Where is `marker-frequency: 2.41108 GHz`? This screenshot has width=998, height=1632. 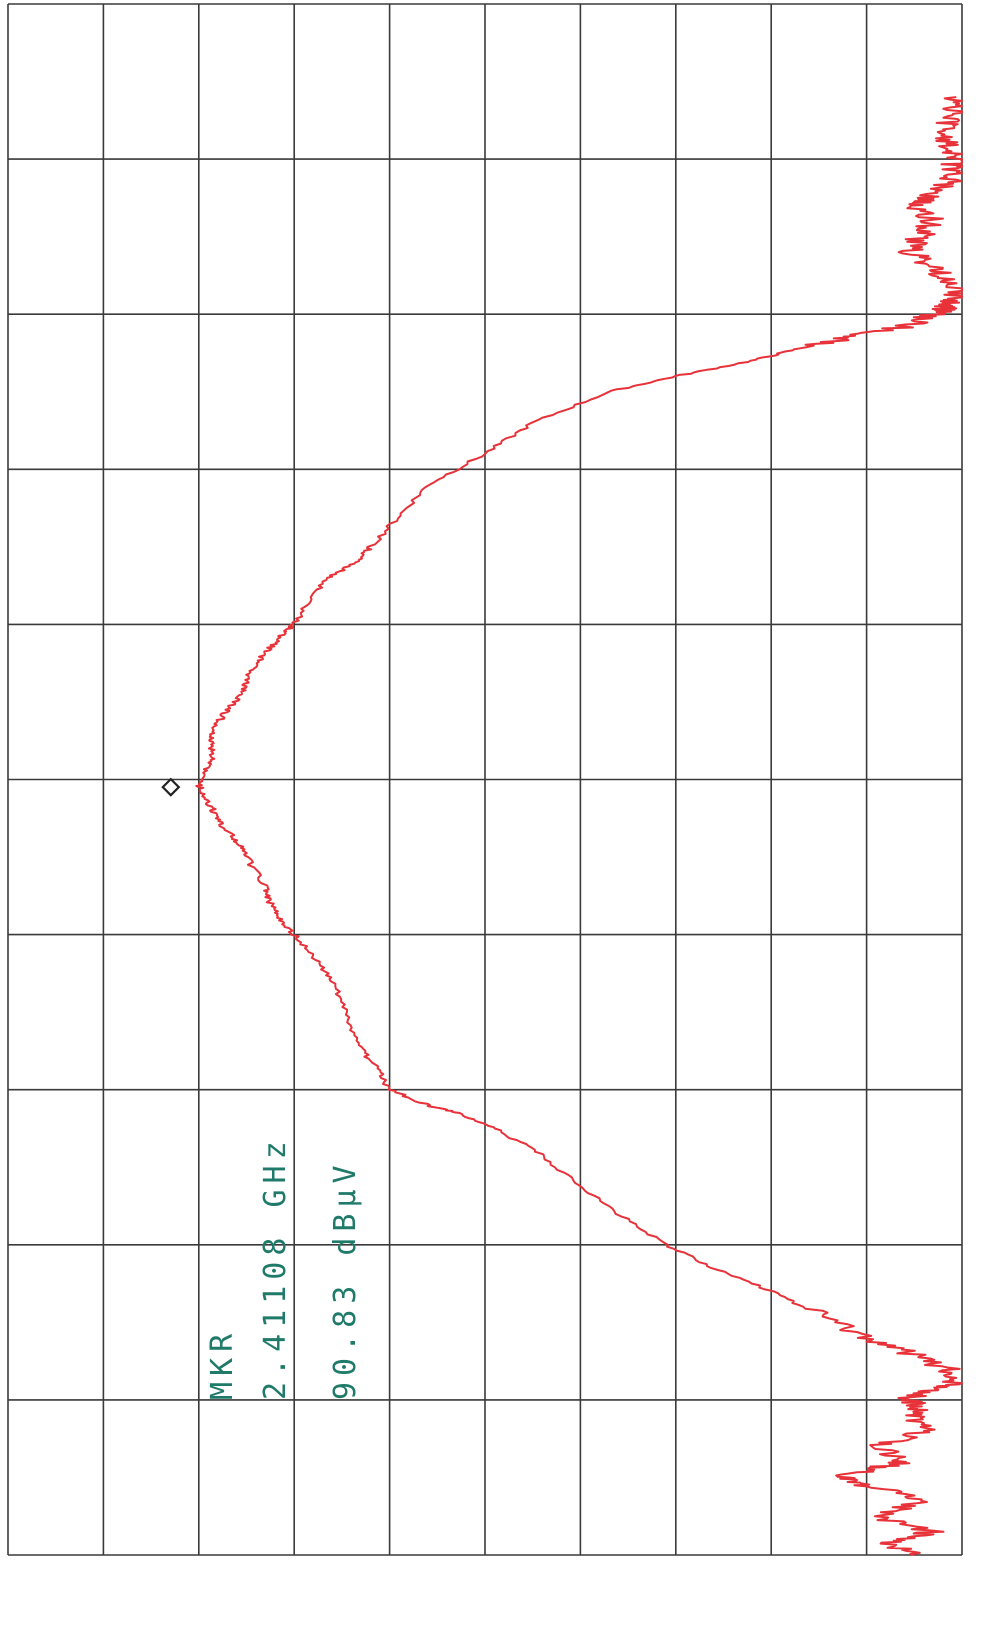 marker-frequency: 2.41108 GHz is located at coordinates (275, 1267).